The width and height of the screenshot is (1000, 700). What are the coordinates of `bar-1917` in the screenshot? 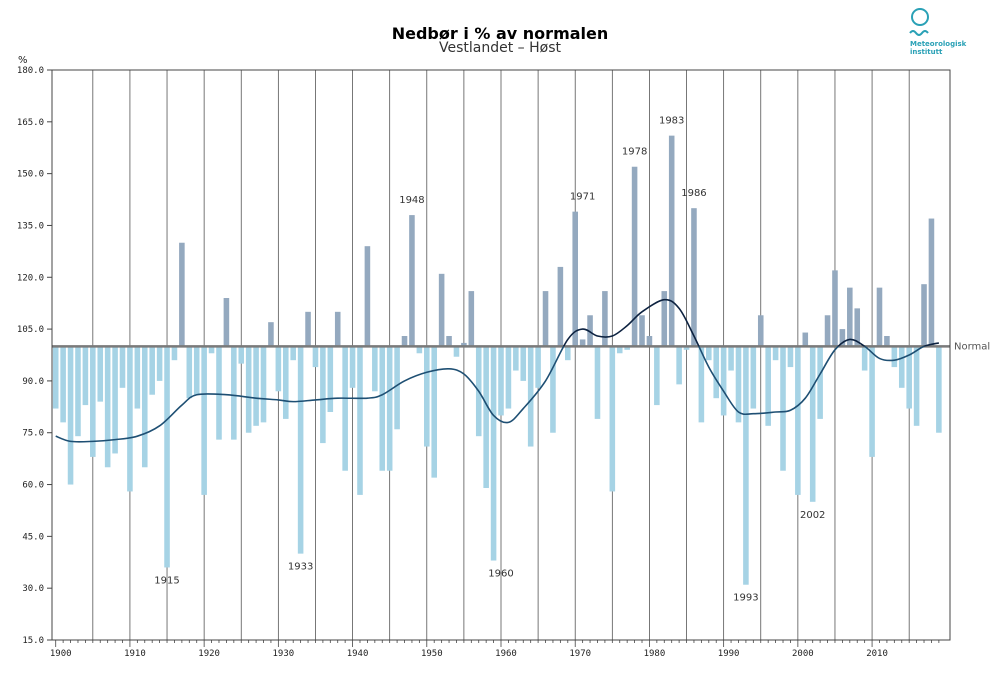 It's located at (182, 294).